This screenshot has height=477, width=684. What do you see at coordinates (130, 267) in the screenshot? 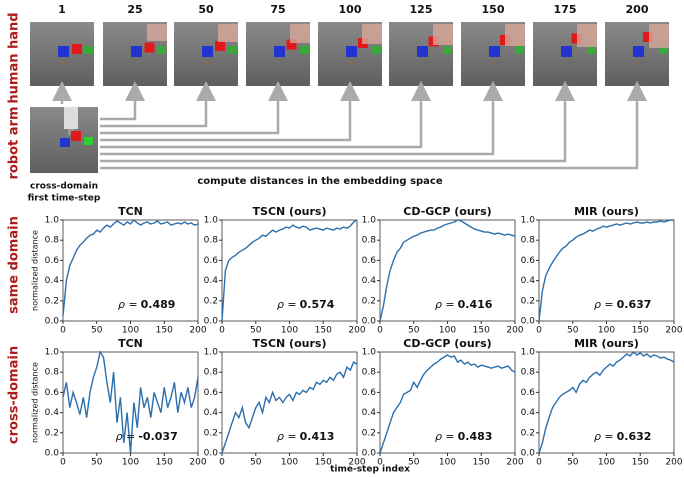
I see `data-line` at bounding box center [130, 267].